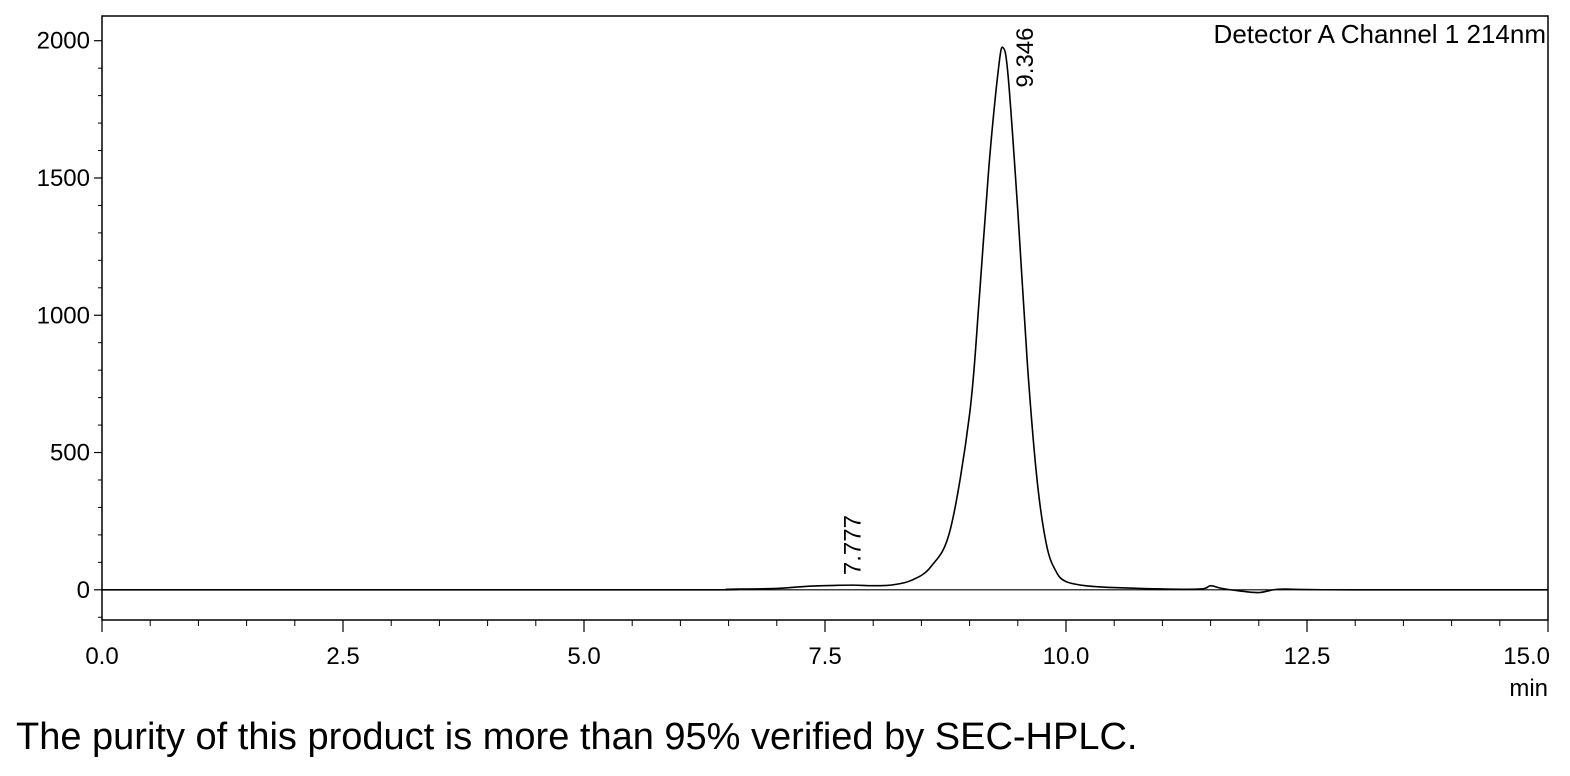  What do you see at coordinates (1307, 656) in the screenshot?
I see `x-tick-label: 12.5` at bounding box center [1307, 656].